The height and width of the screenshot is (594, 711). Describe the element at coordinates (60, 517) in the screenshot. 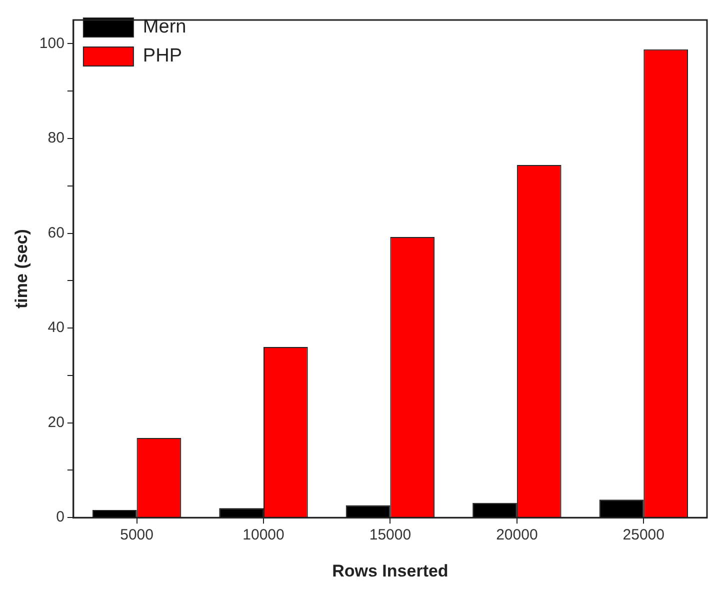

I see `y-tick-label: 0` at that location.